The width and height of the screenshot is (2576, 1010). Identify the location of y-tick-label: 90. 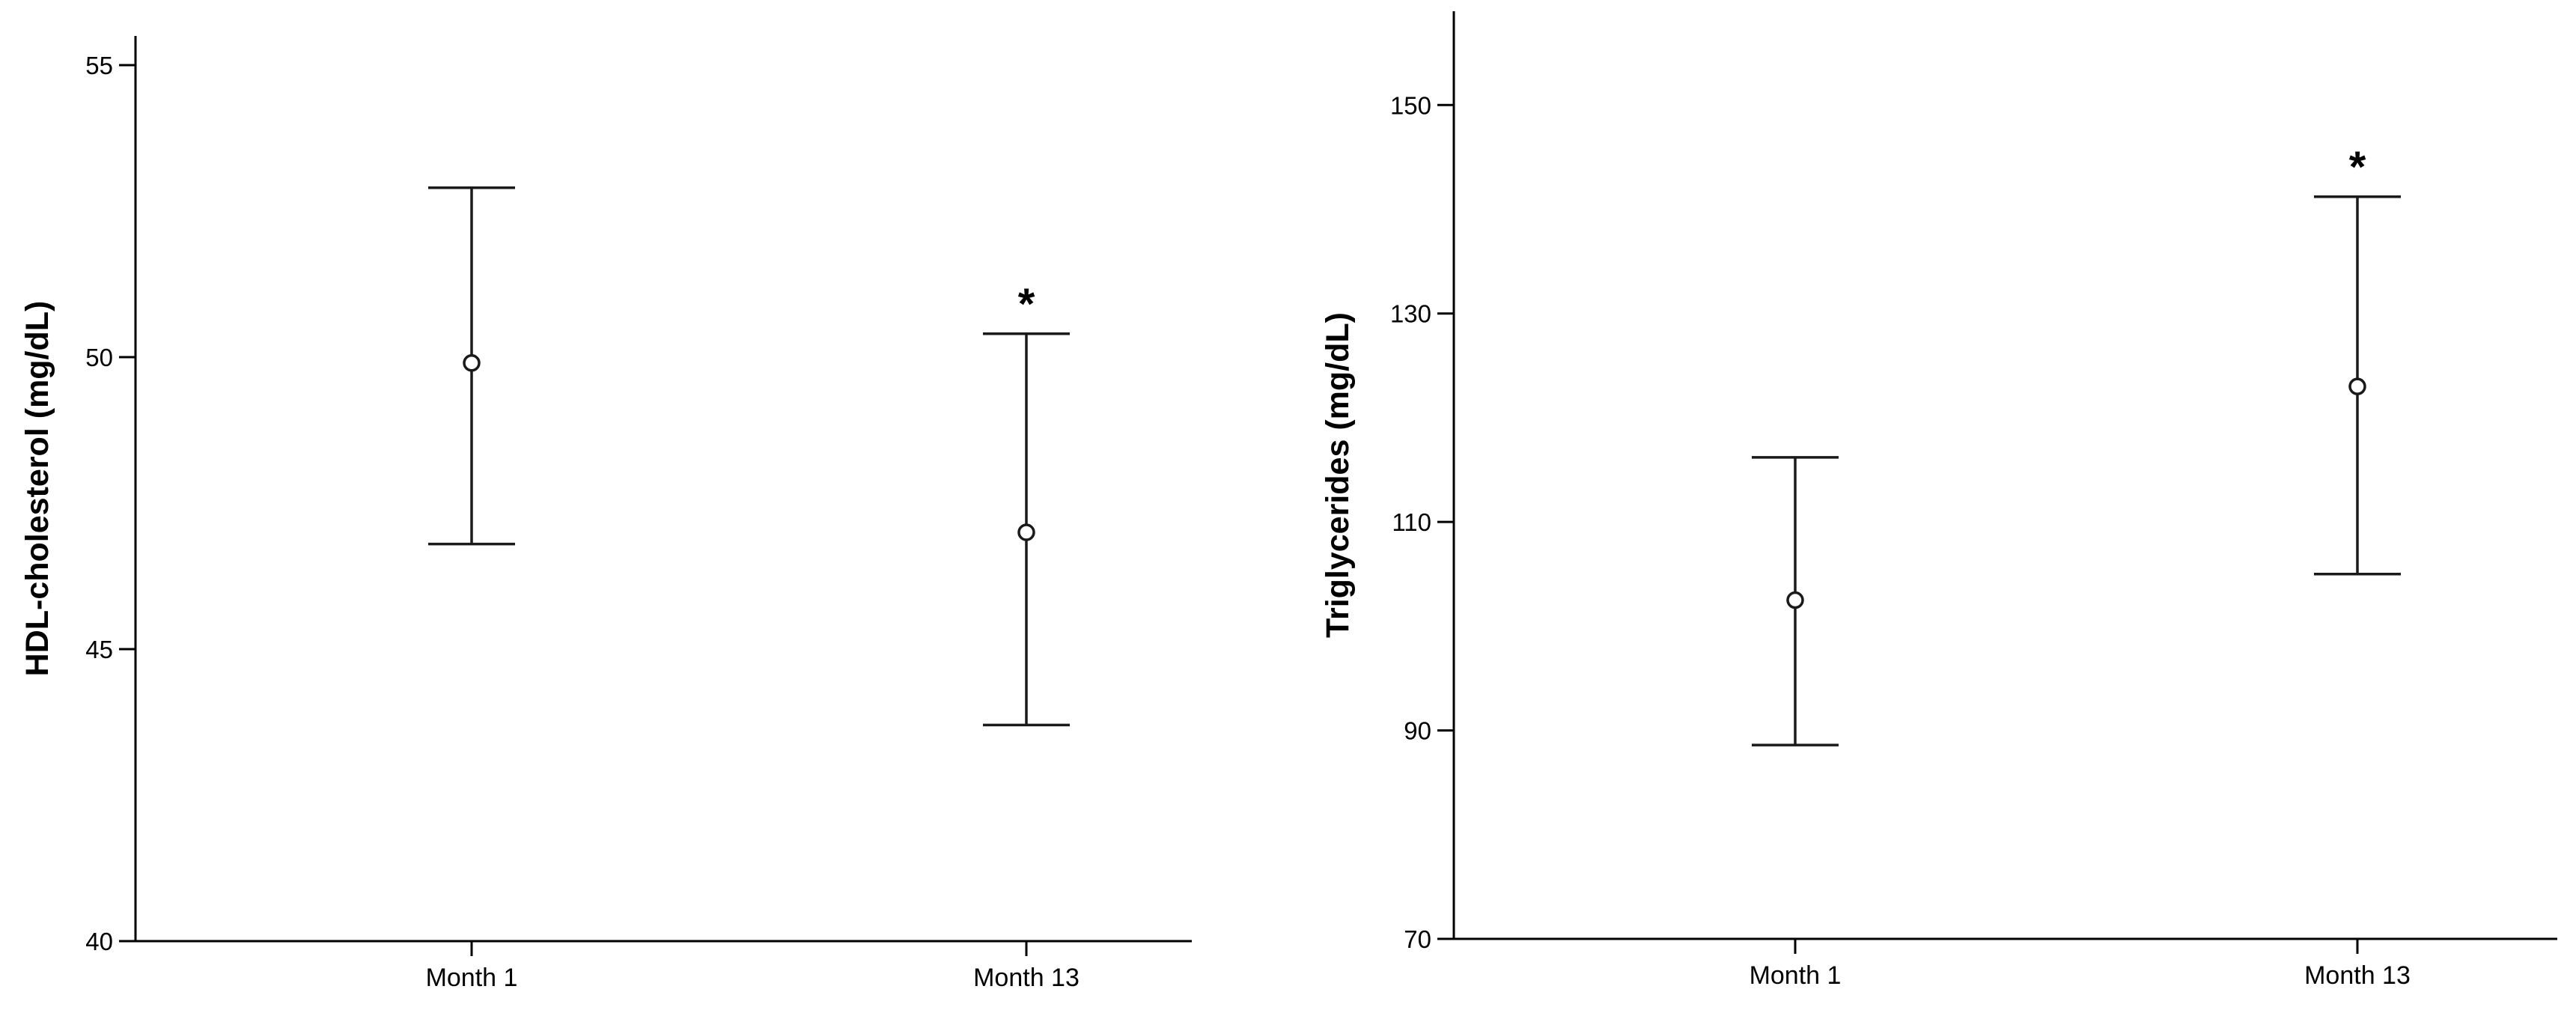
(1417, 731).